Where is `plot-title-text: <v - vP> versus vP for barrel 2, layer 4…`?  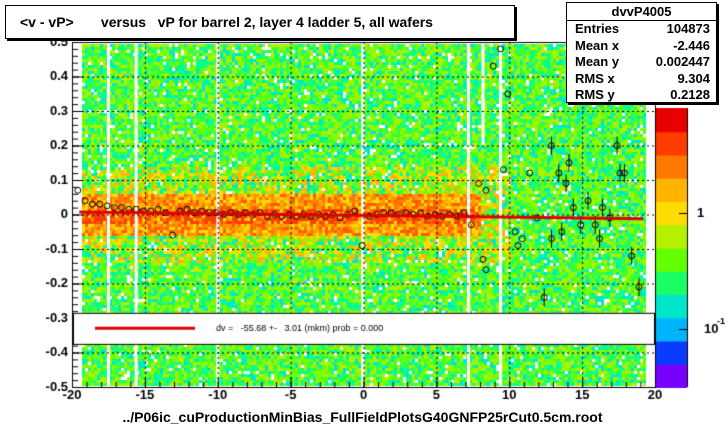
plot-title-text: <v - vP> versus vP for barrel 2, layer 4… is located at coordinates (226, 22).